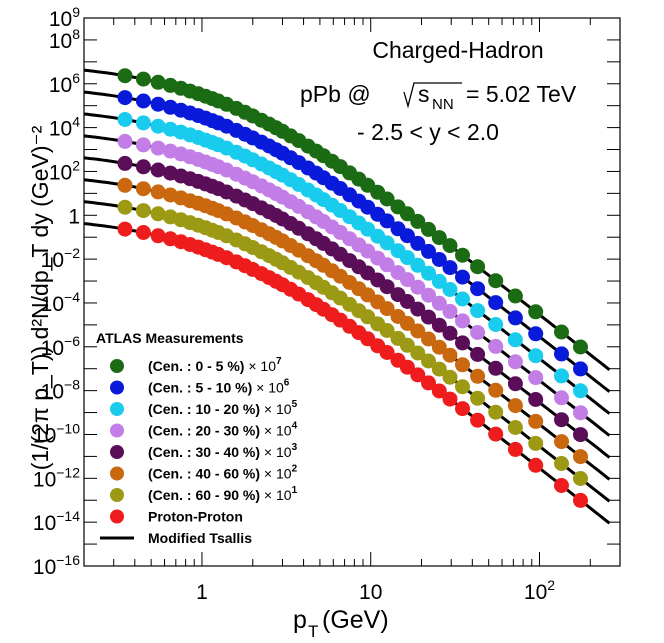  Describe the element at coordinates (223, 451) in the screenshot. I see `legend-label: (Cen. : 30 - 40 %) × 103` at that location.